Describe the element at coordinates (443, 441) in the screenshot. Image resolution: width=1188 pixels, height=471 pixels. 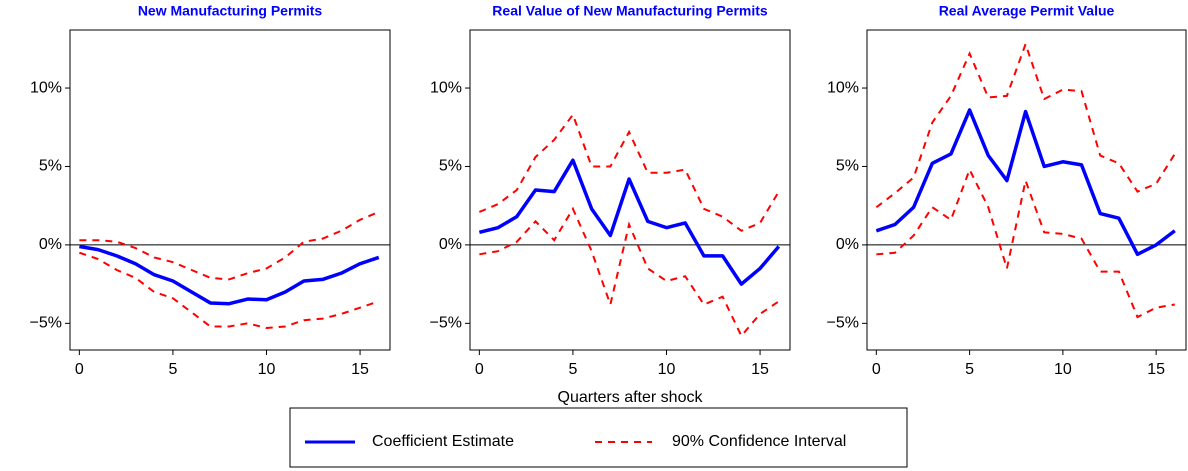
I see `legend-label: Coefficient Estimate` at that location.